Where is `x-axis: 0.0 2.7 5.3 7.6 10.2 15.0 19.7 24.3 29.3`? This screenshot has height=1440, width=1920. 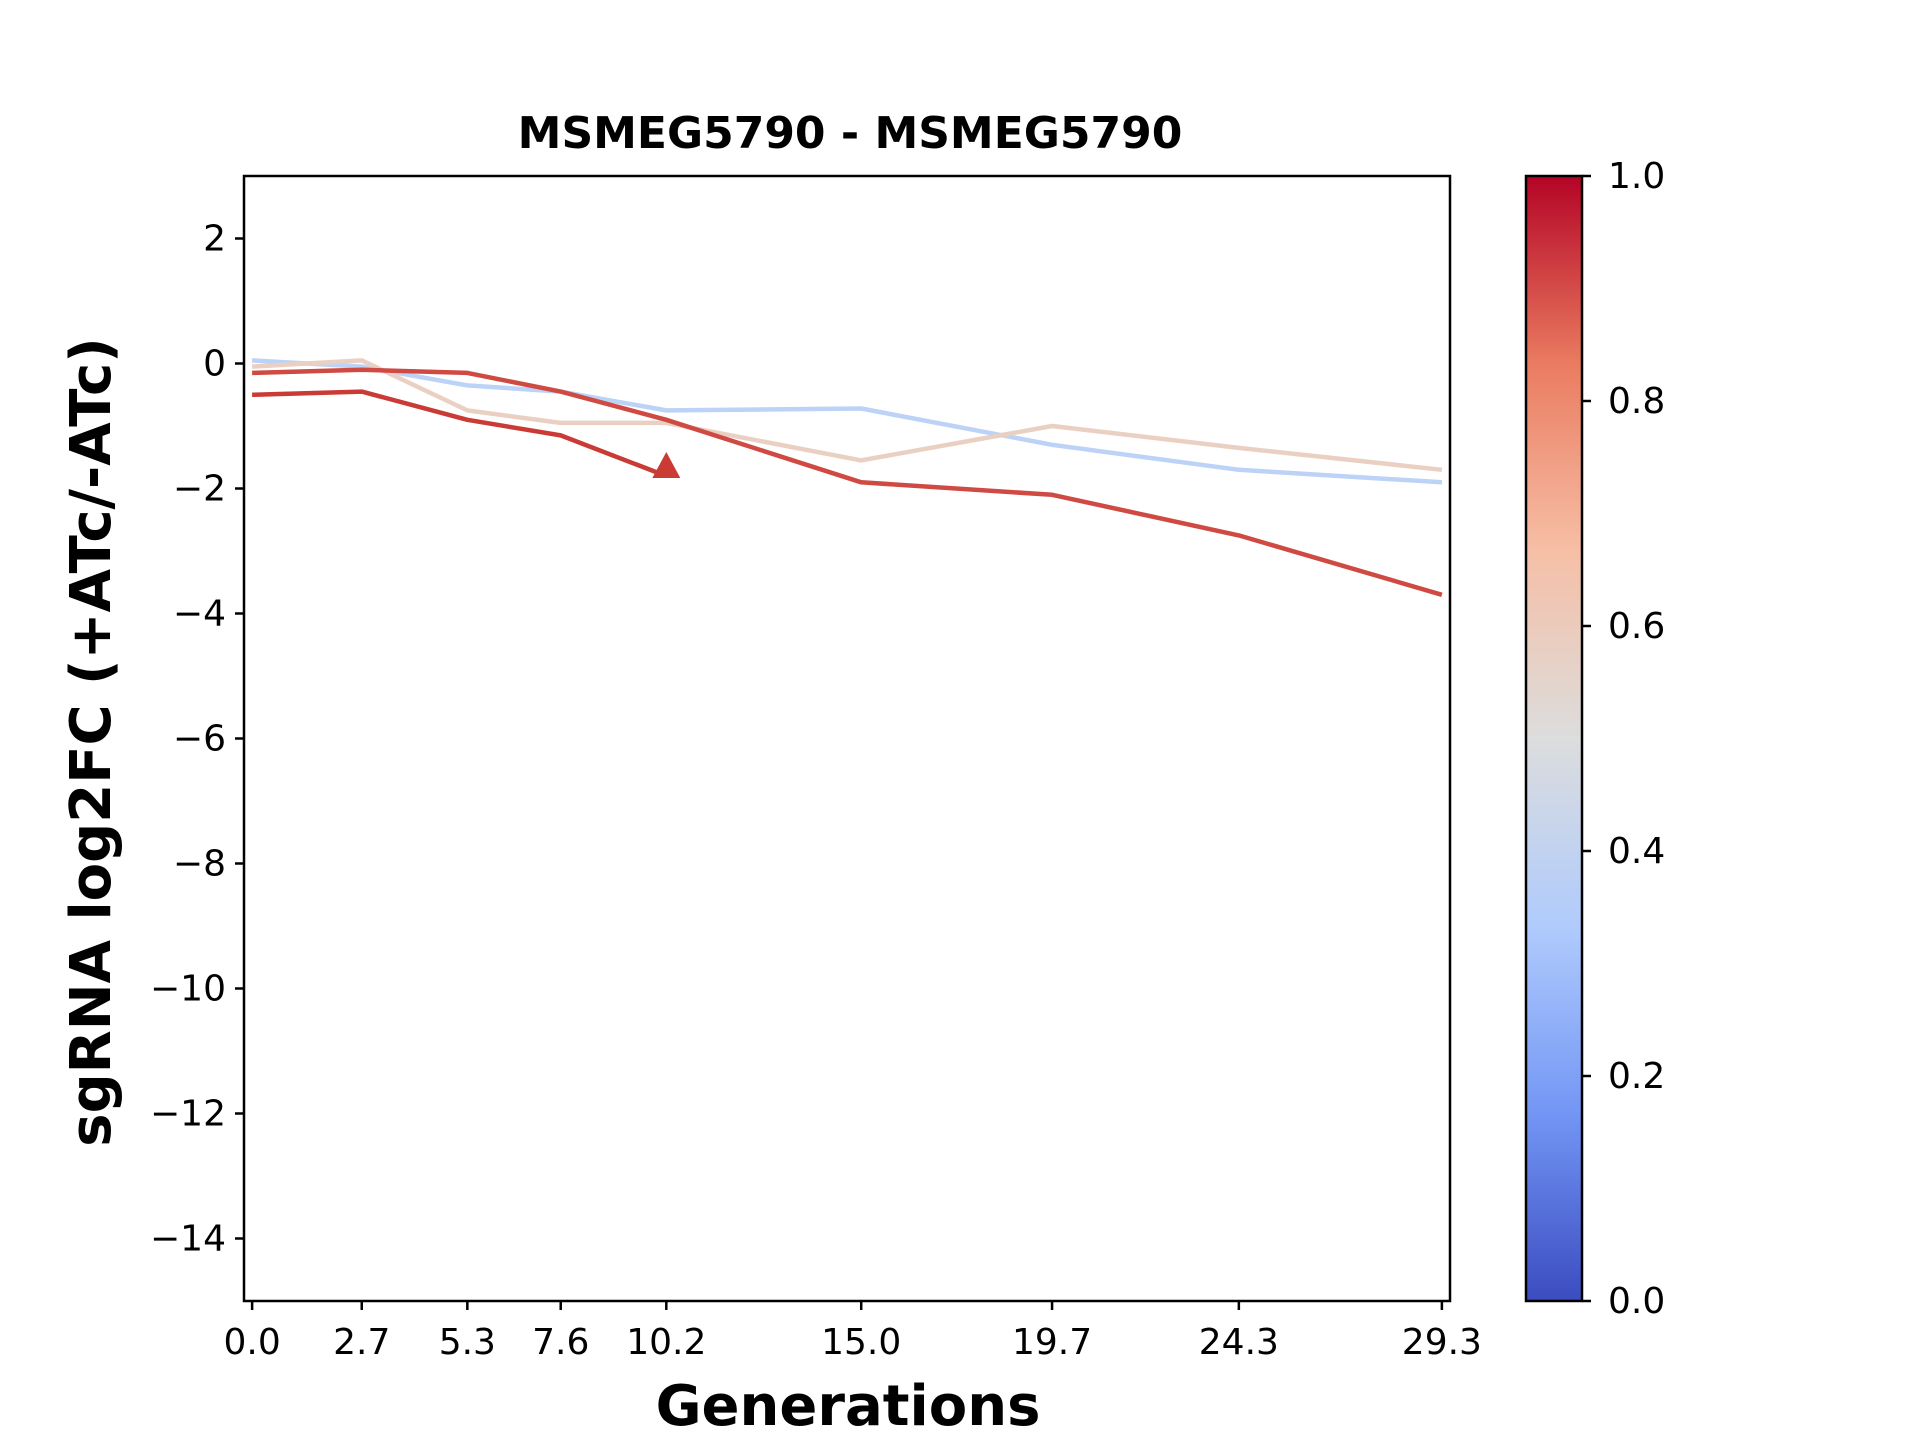
x-axis: 0.0 2.7 5.3 7.6 10.2 15.0 19.7 24.3 29.3 is located at coordinates (852, 1332).